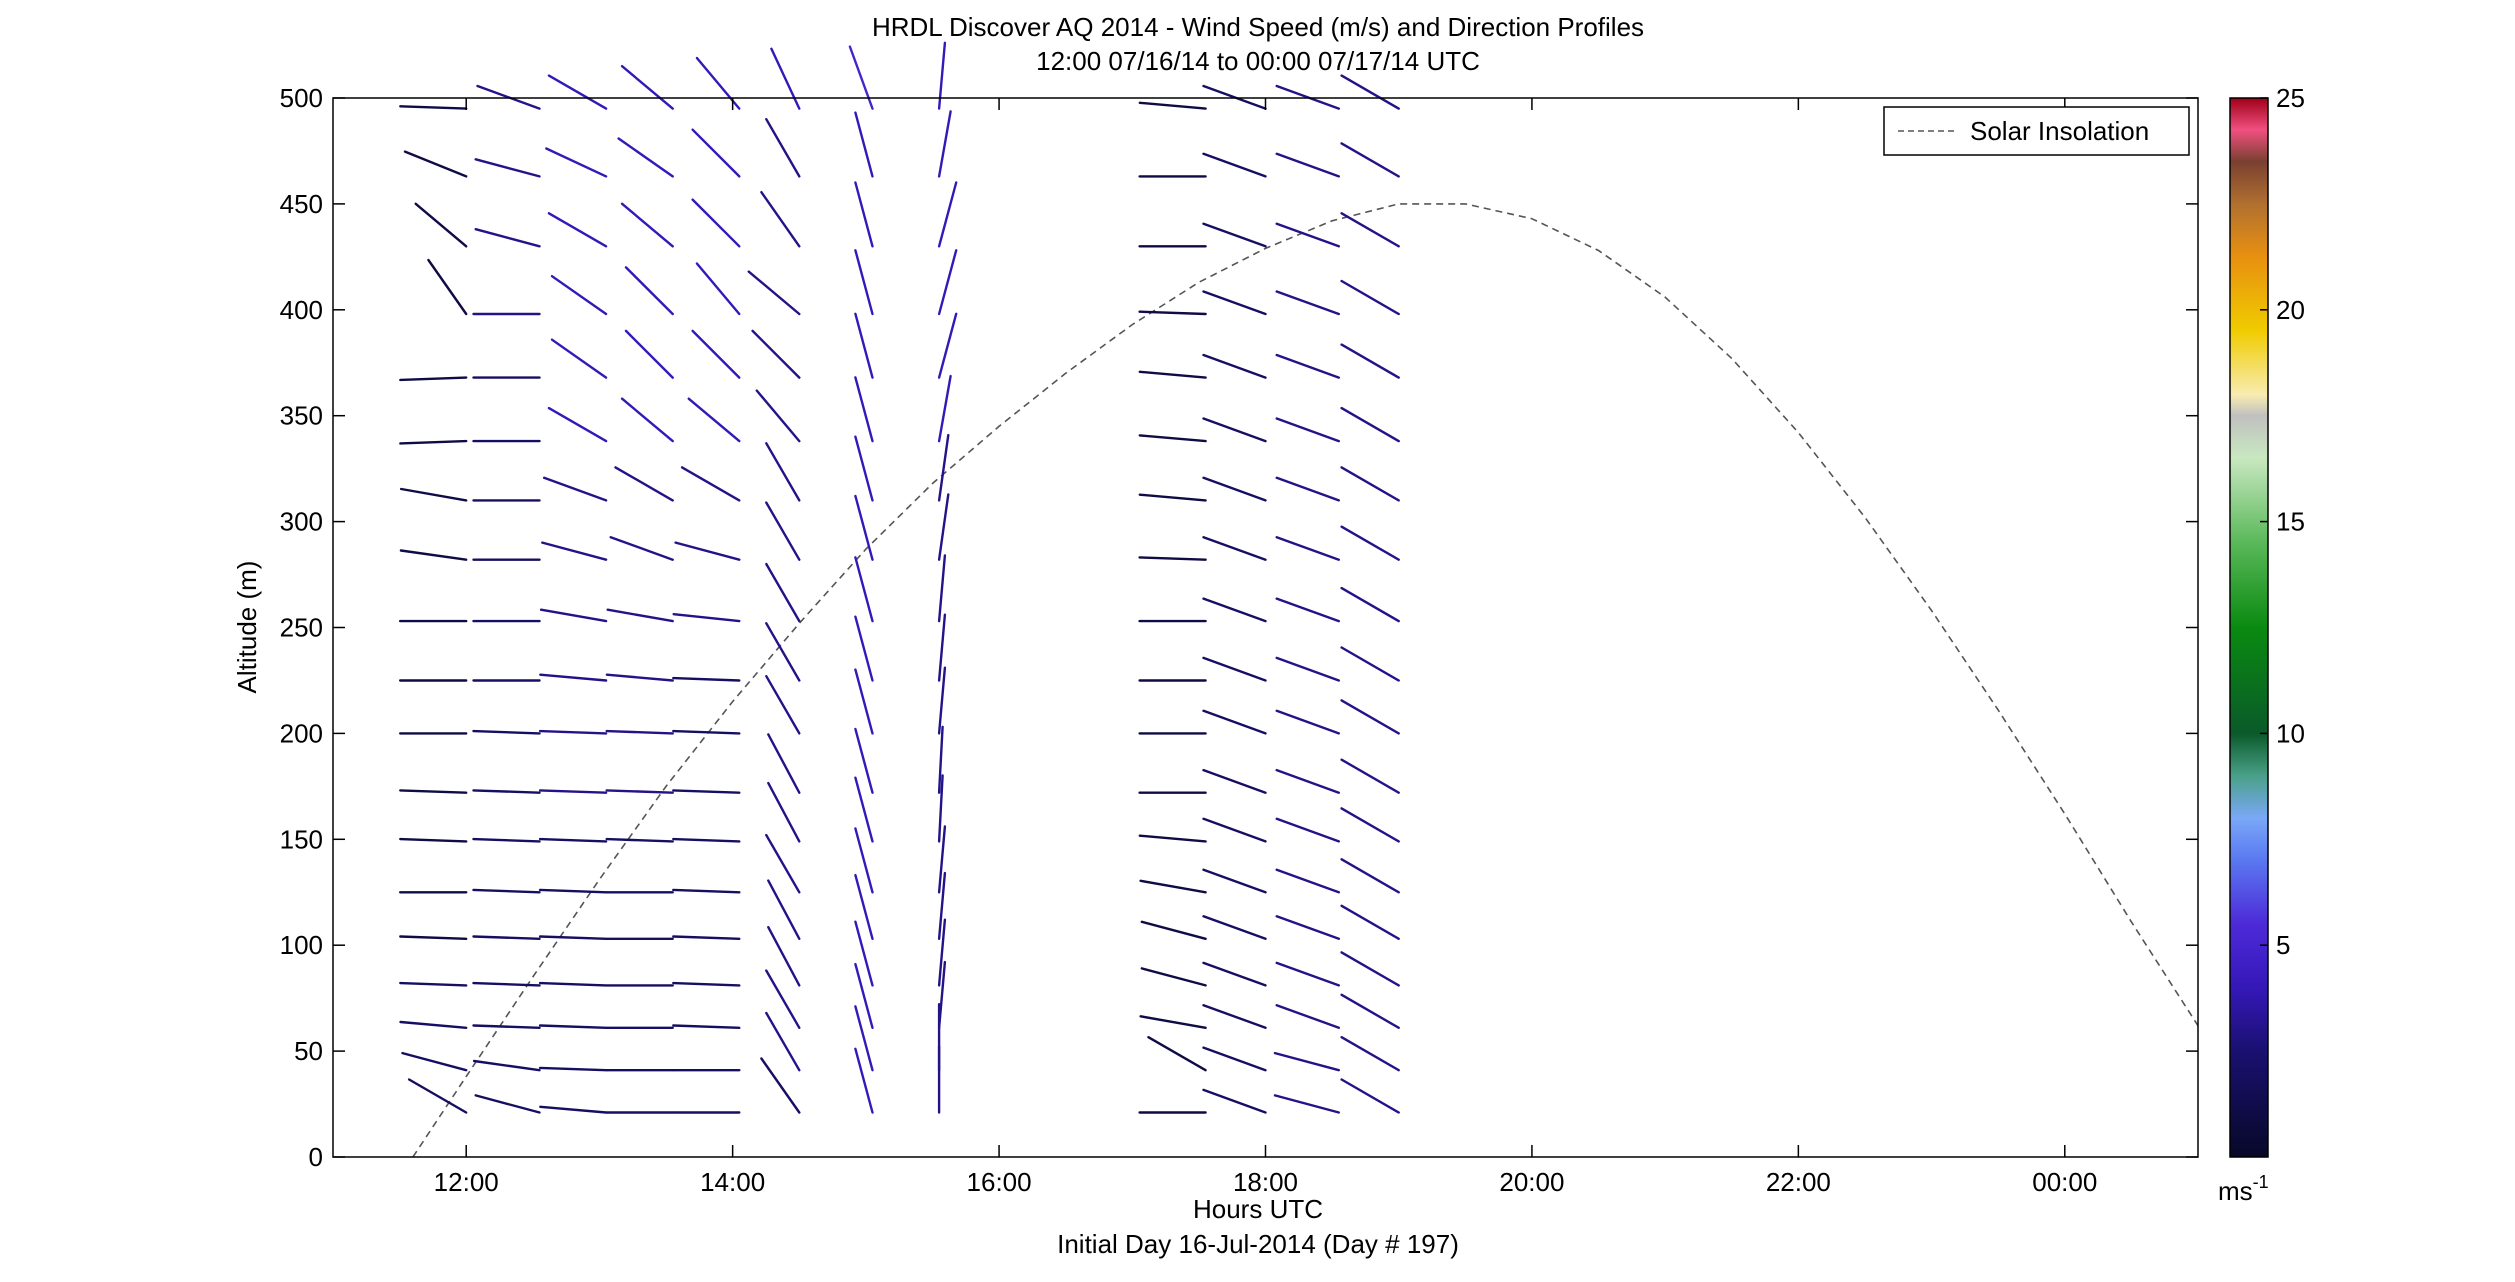 The height and width of the screenshot is (1282, 2515). What do you see at coordinates (301, 522) in the screenshot?
I see `y-tick-label: 300` at bounding box center [301, 522].